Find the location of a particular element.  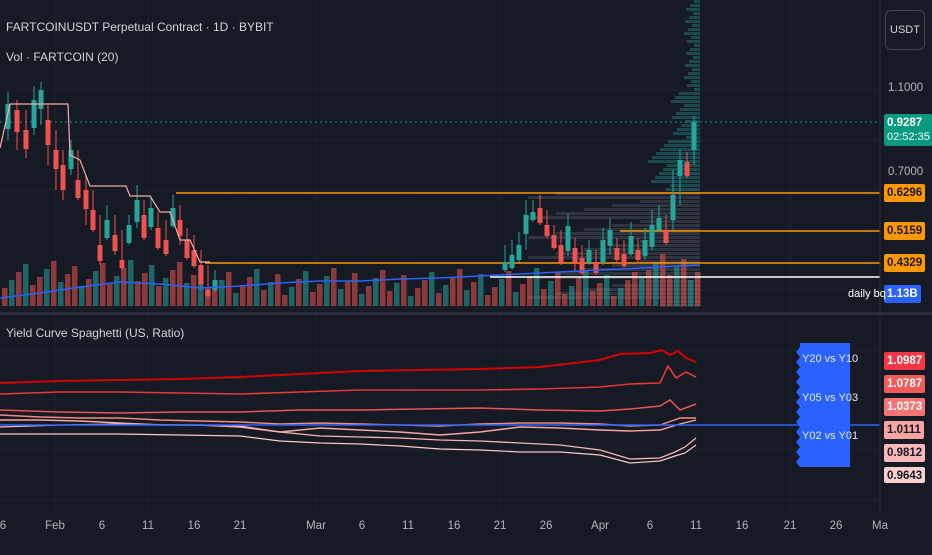

currency-button: USDT is located at coordinates (905, 30).